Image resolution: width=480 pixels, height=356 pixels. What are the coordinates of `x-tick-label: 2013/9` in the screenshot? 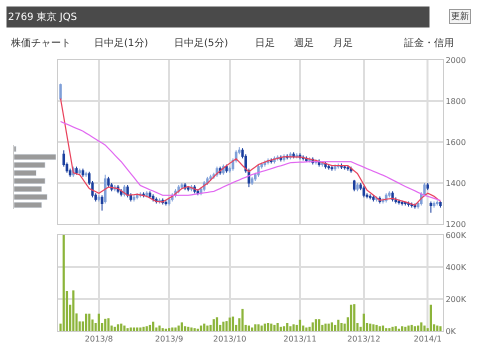 It's located at (169, 339).